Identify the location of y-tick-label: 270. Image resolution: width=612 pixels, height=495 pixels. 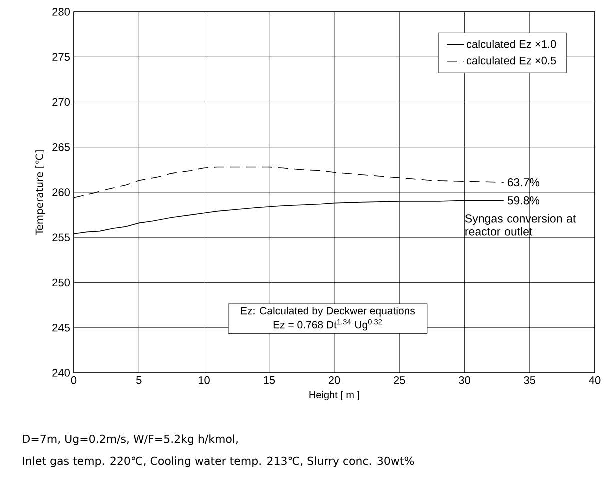
(61, 102).